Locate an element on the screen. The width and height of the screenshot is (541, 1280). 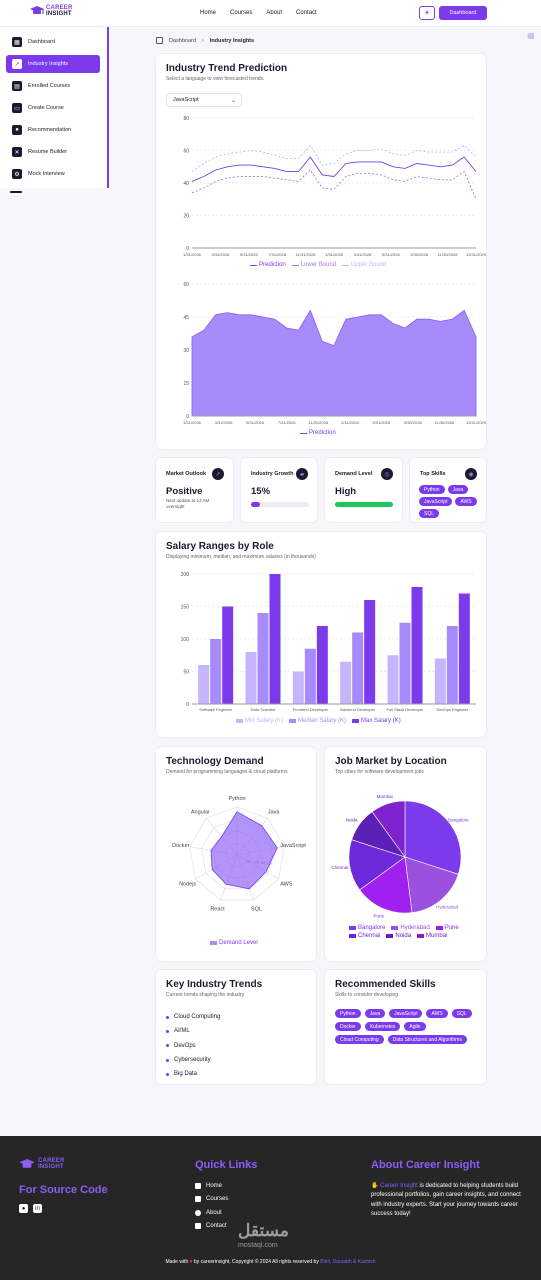
grid-icon: ▦ is located at coordinates (17, 42).